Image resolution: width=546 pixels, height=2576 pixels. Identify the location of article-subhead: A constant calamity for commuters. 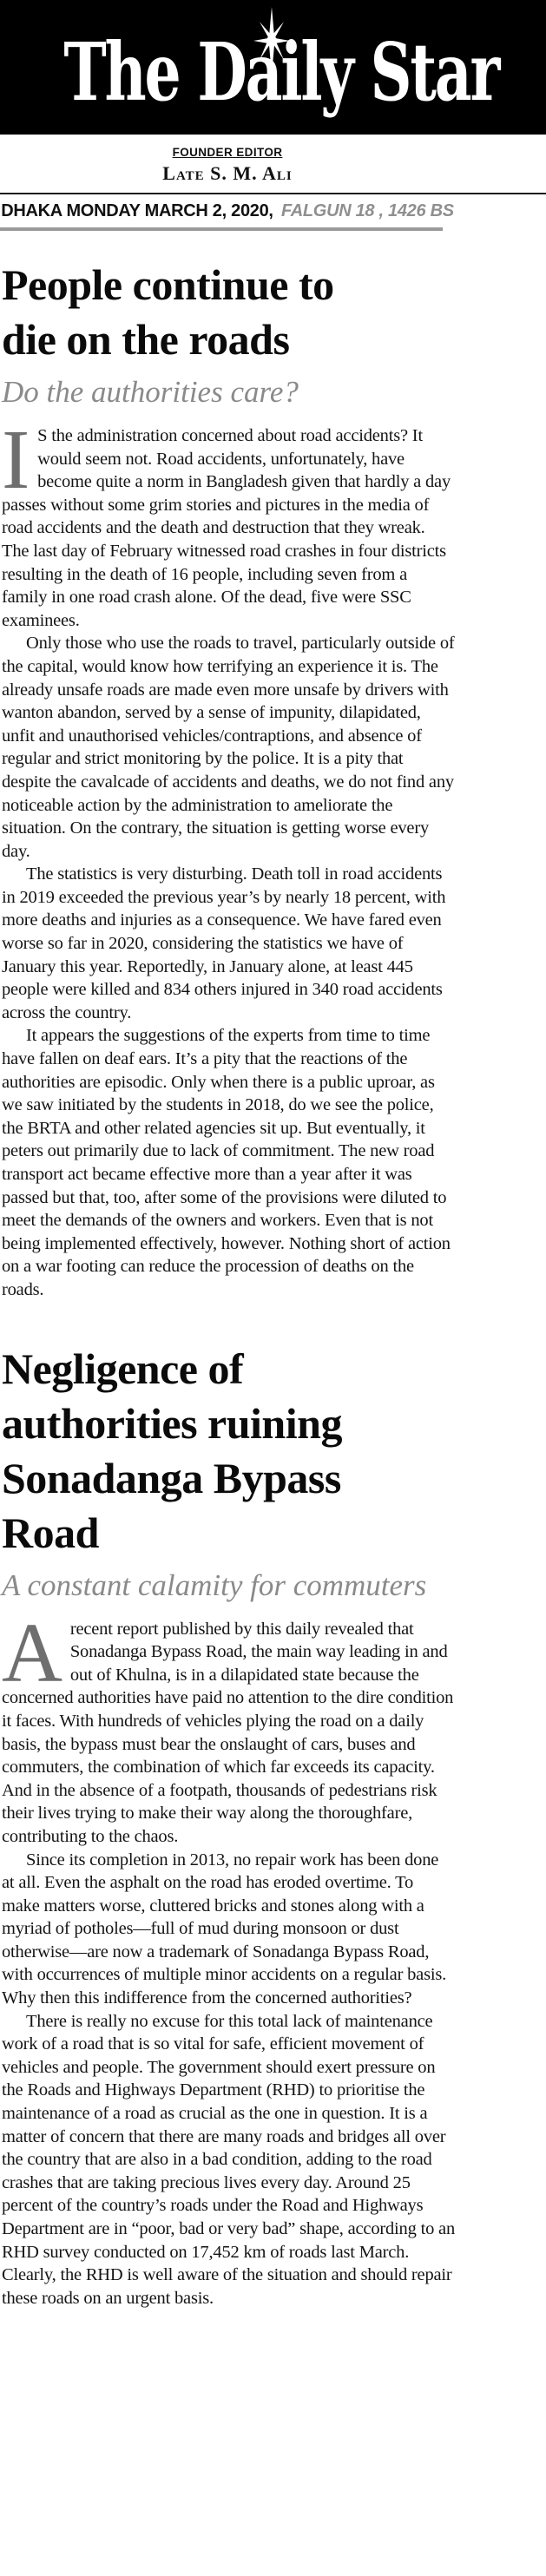
(214, 1584).